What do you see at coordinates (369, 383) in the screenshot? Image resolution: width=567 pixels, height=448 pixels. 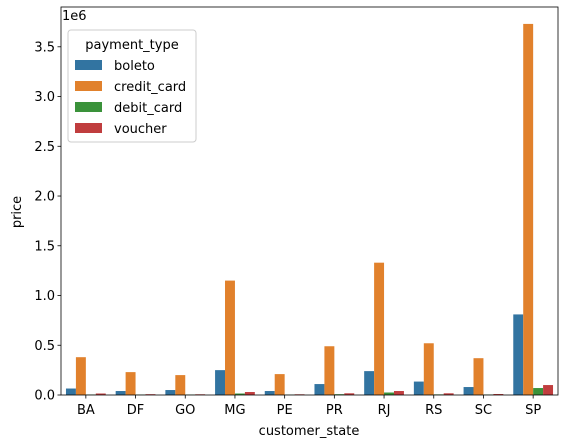 I see `bar-boleto-RJ` at bounding box center [369, 383].